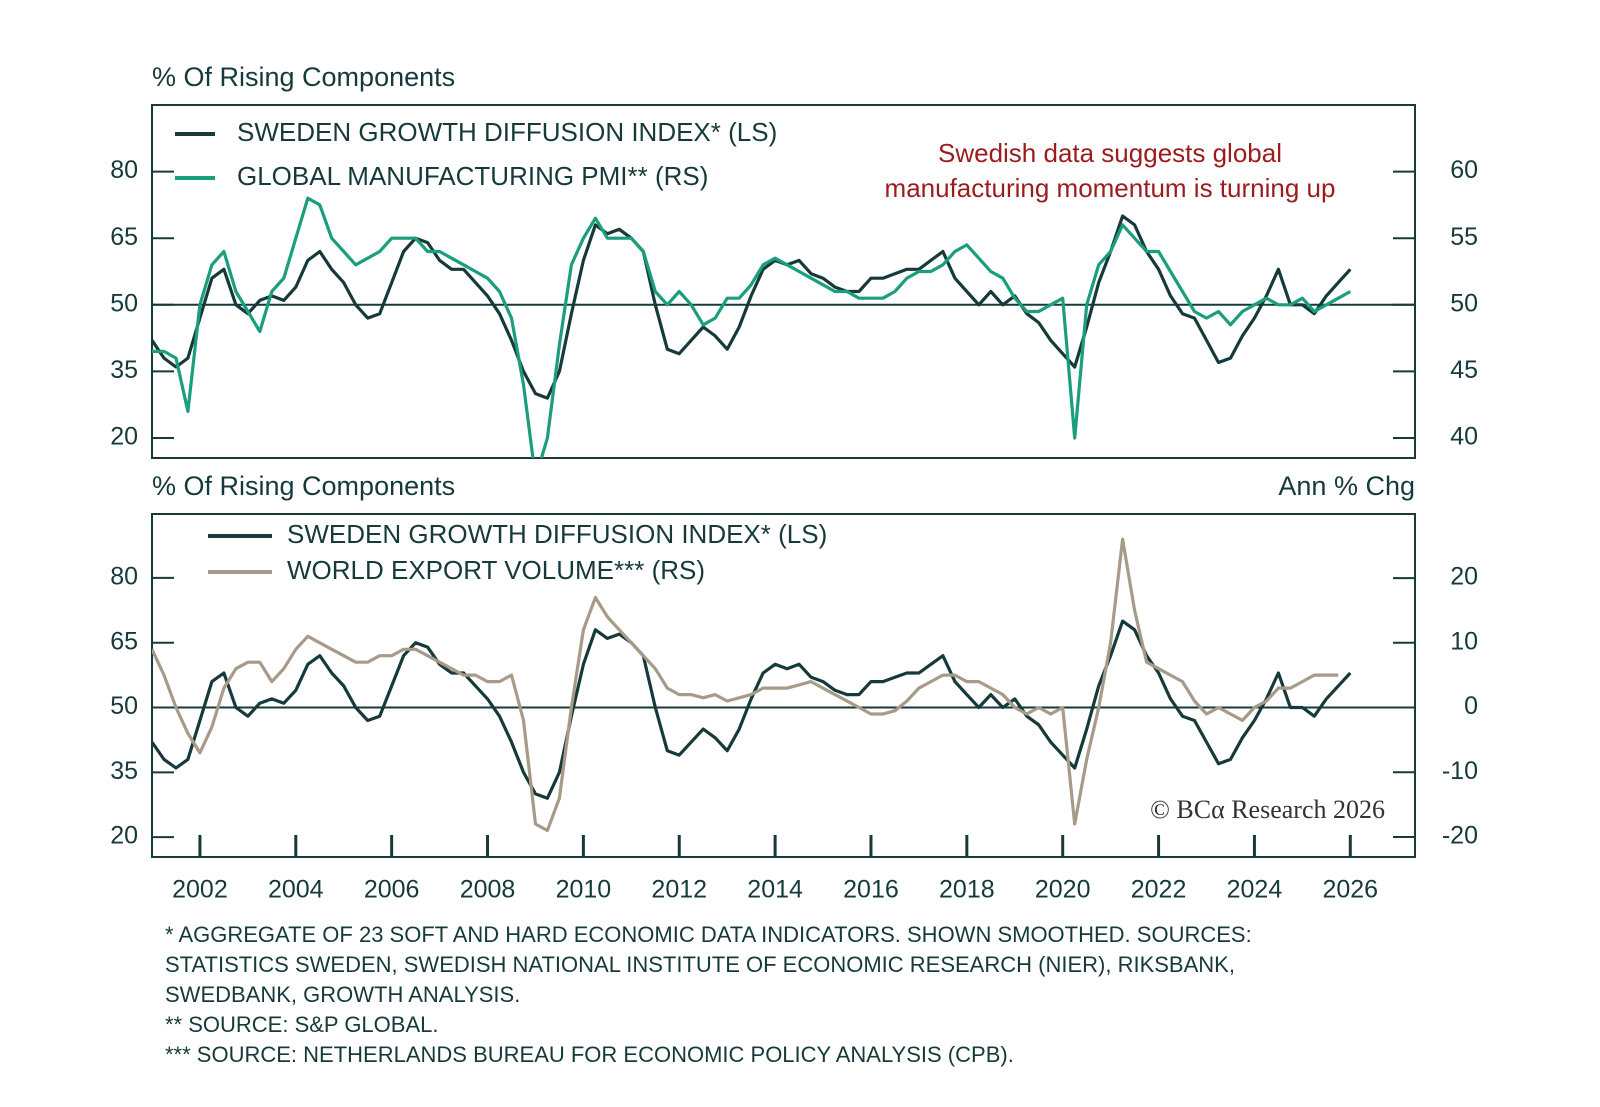 The height and width of the screenshot is (1107, 1600). I want to click on y2-tick-label: 10, so click(1464, 641).